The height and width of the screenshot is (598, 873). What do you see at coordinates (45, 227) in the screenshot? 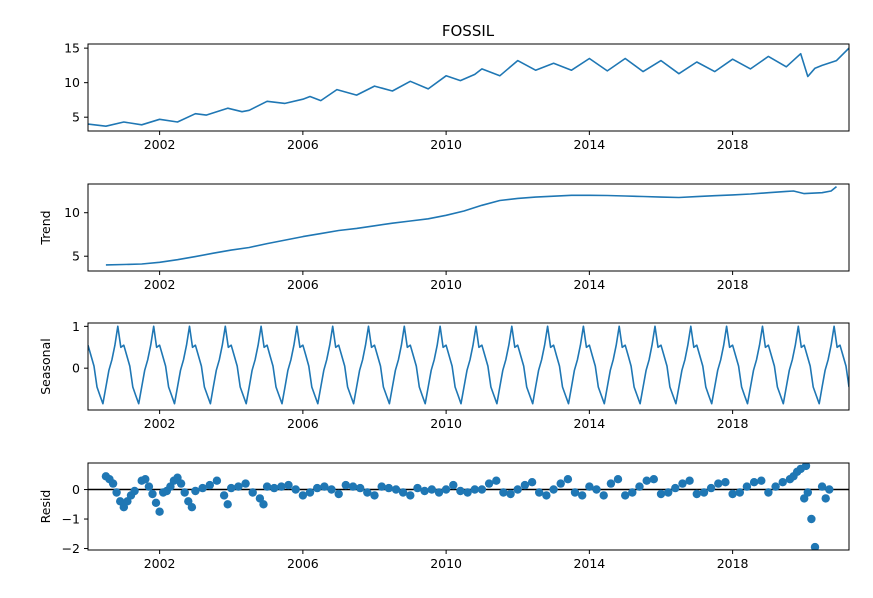
I see `y-axis-label: Trend` at bounding box center [45, 227].